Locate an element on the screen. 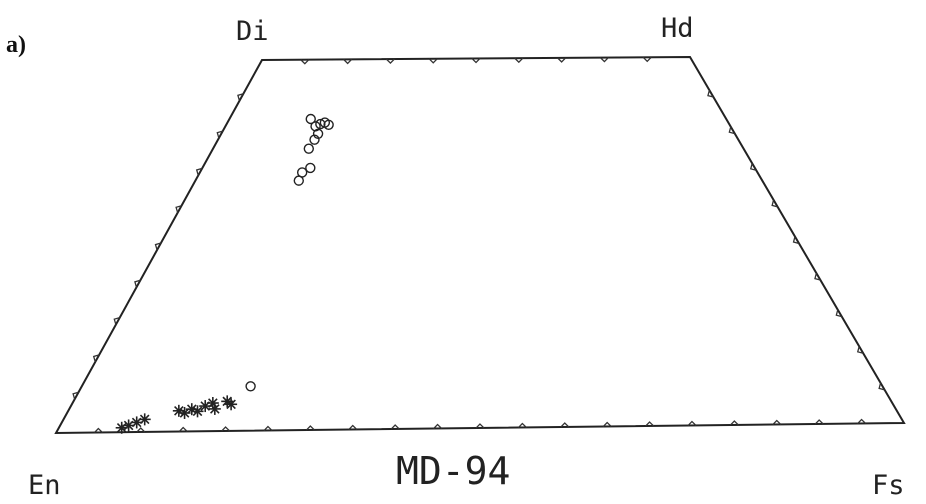  sample-label: MD-94 is located at coordinates (453, 471).